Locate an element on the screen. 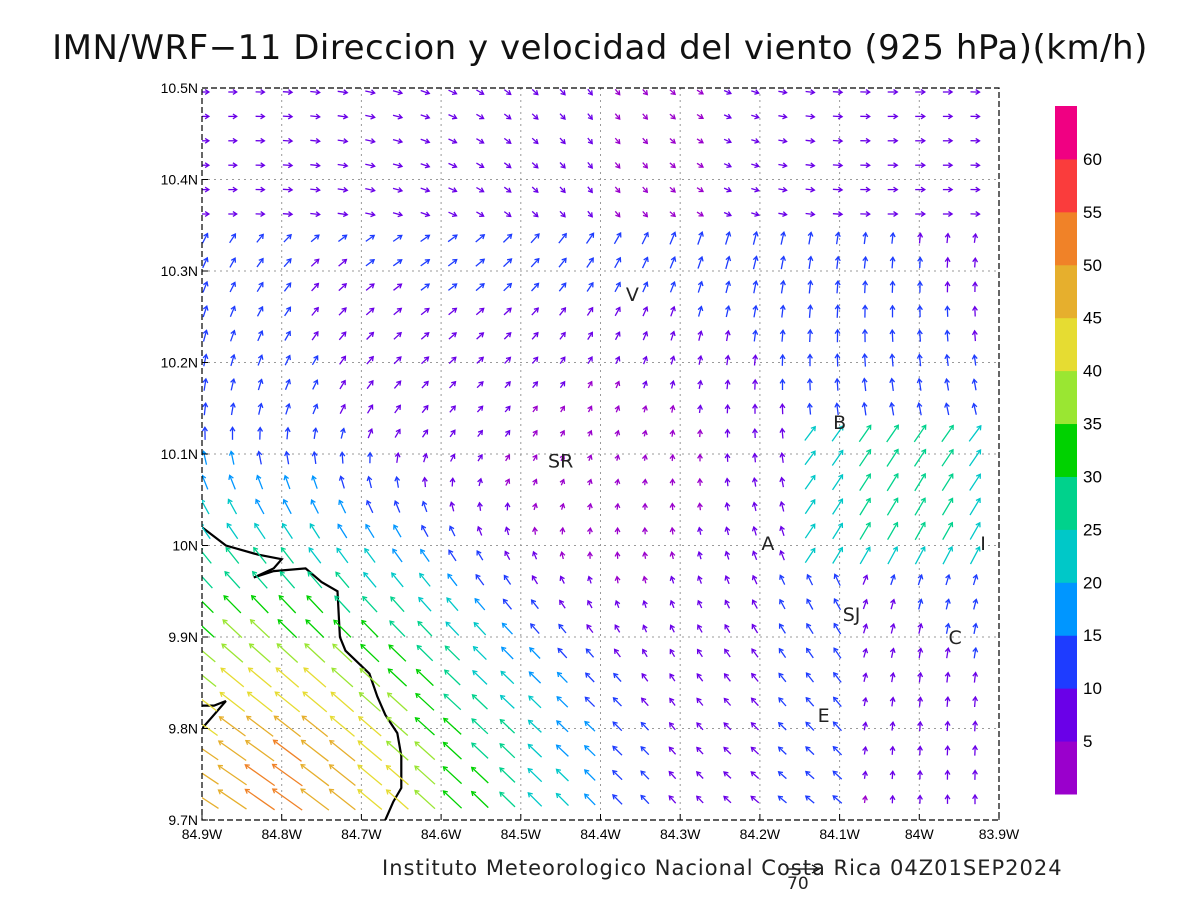 The image size is (1200, 900). colorbar-label: 55 is located at coordinates (1092, 212).